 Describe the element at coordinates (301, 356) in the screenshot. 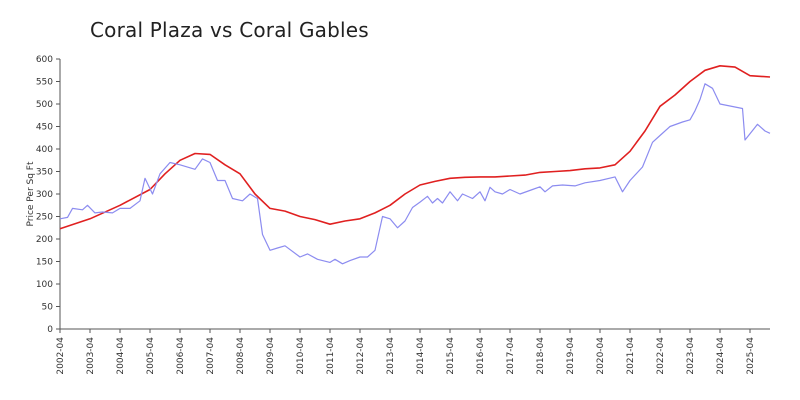

I see `x-tick-label: 2010-04` at that location.